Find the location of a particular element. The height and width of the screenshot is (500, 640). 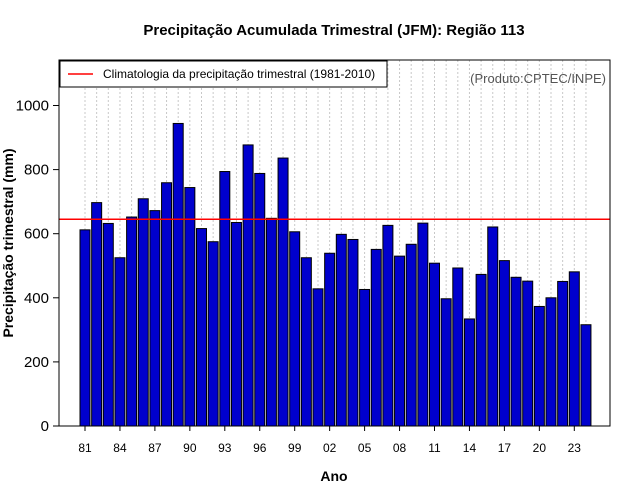

bar-2001 is located at coordinates (318, 357).